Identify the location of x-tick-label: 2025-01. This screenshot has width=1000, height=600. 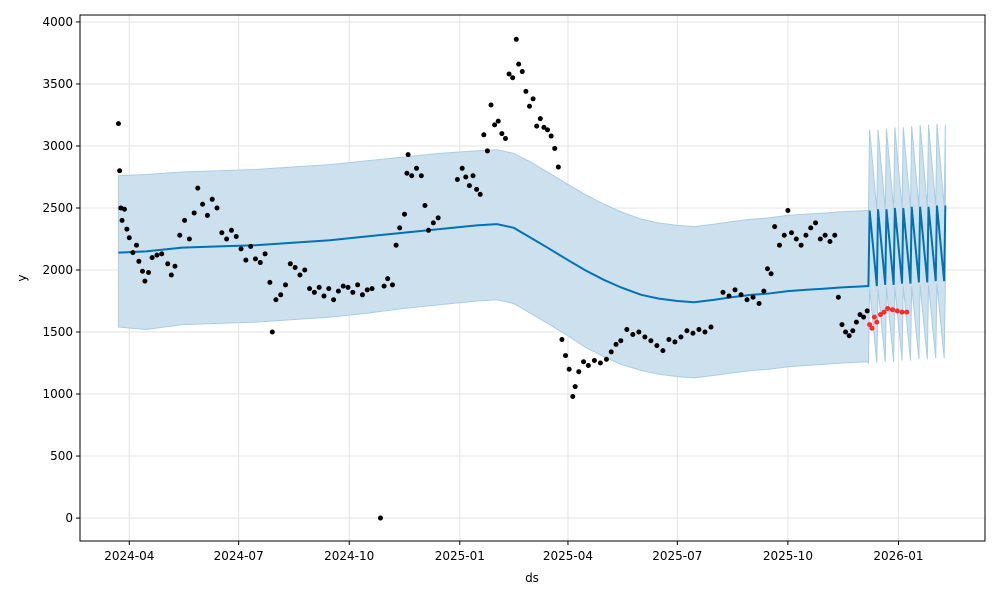
(460, 556).